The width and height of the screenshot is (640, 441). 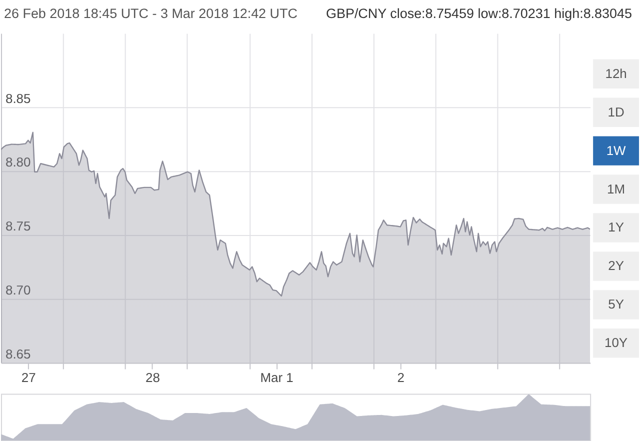 What do you see at coordinates (479, 13) in the screenshot?
I see `chart-subtitle: GBP/CNY close:8.75459 low:8.70231 high:8.83045` at bounding box center [479, 13].